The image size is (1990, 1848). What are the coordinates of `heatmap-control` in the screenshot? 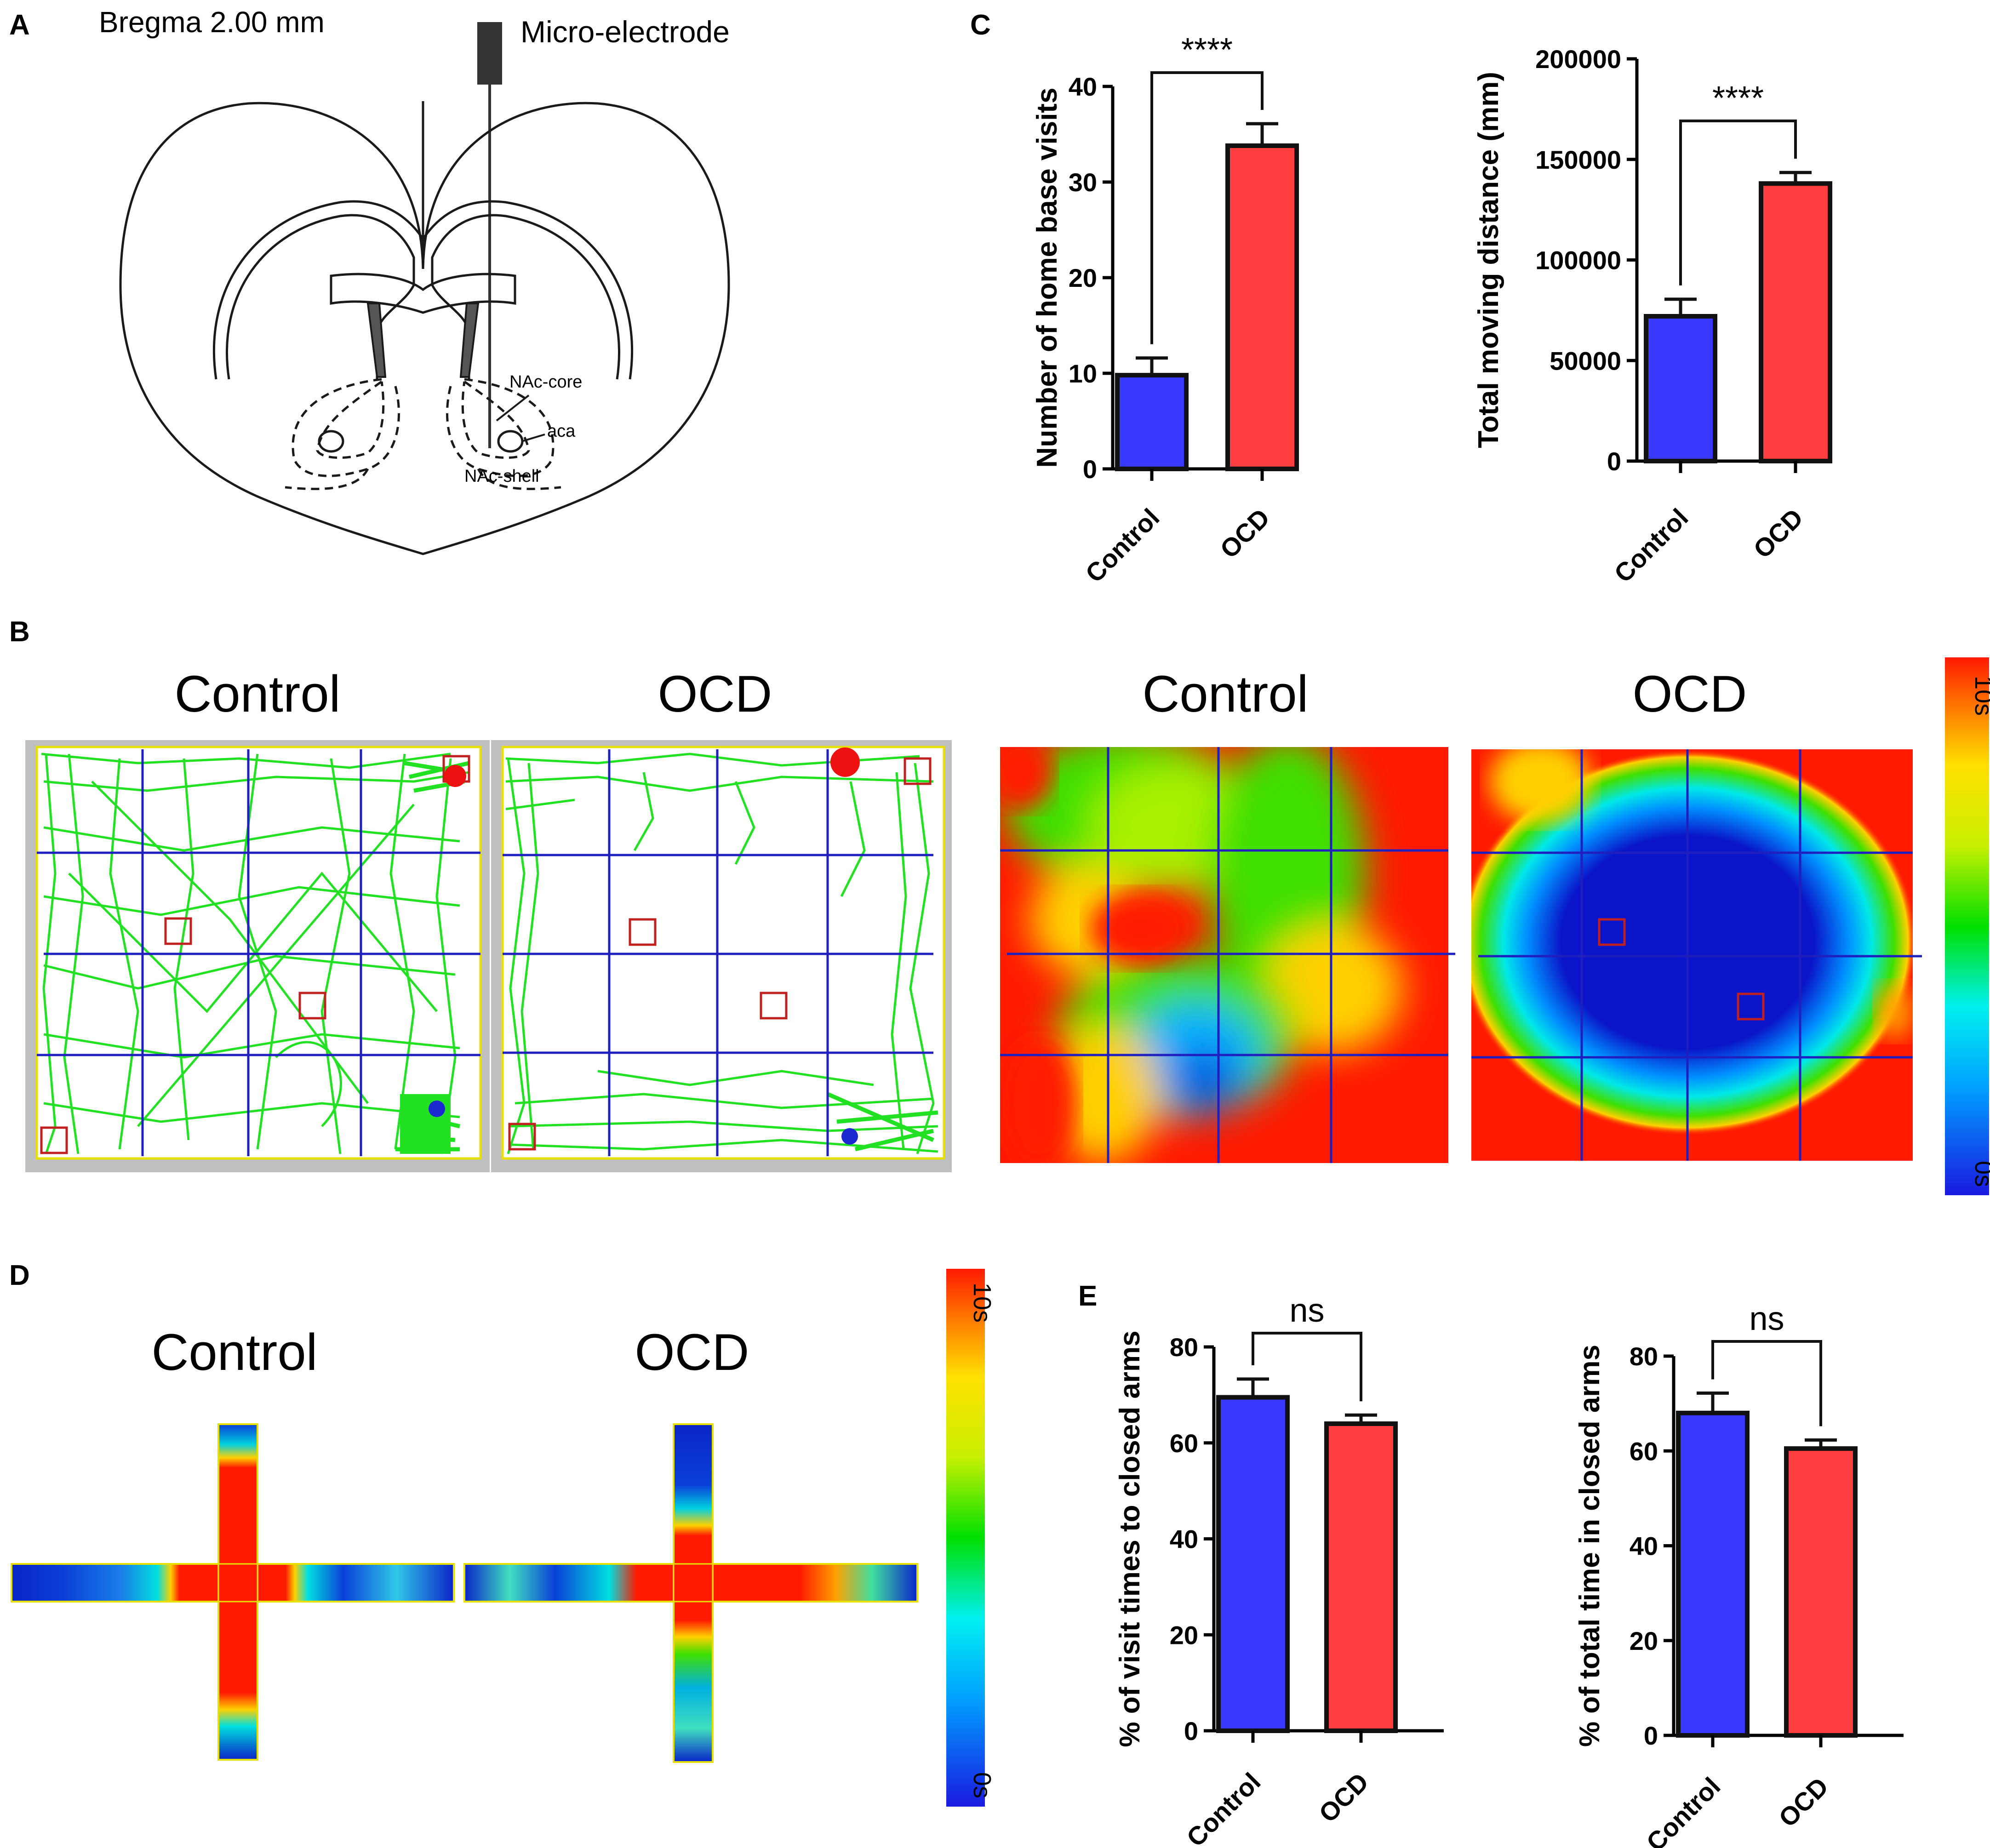 It's located at (1228, 955).